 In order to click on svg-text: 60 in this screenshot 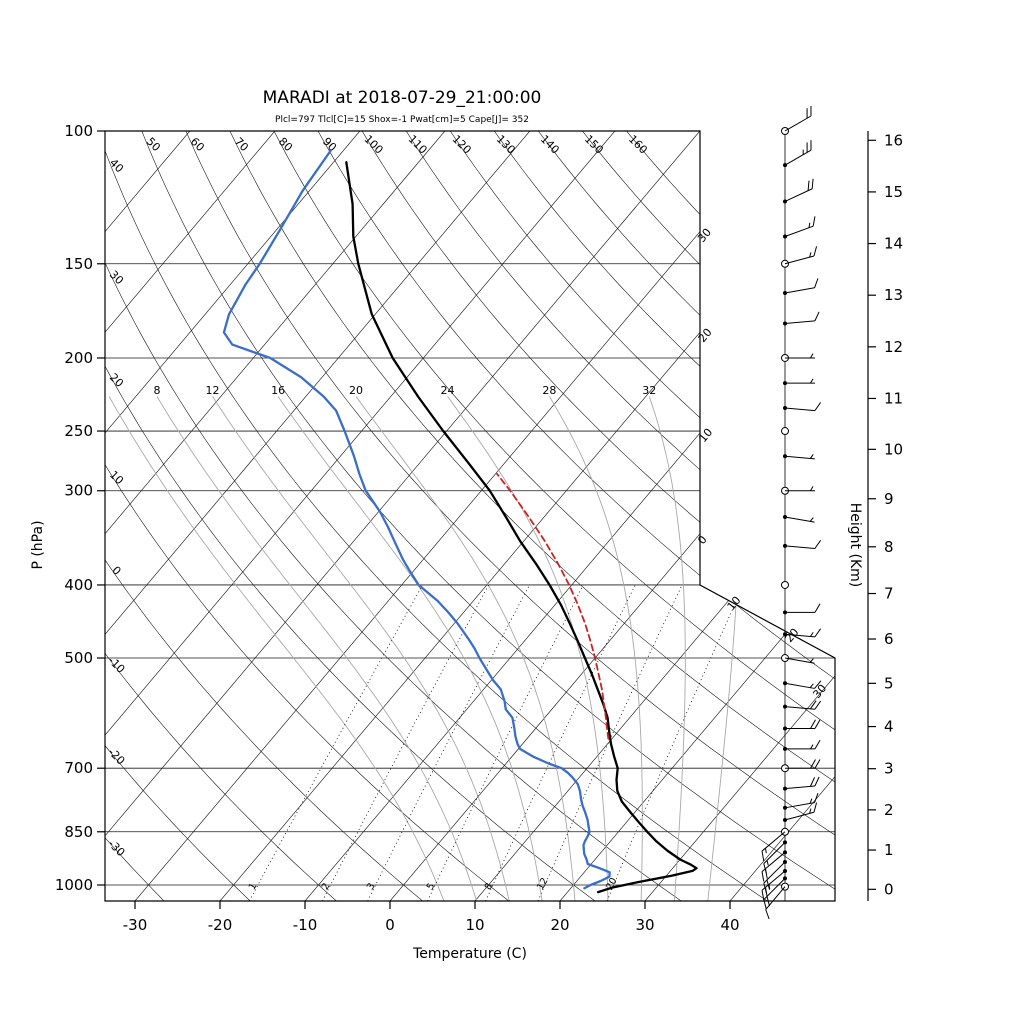, I will do `click(197, 144)`.